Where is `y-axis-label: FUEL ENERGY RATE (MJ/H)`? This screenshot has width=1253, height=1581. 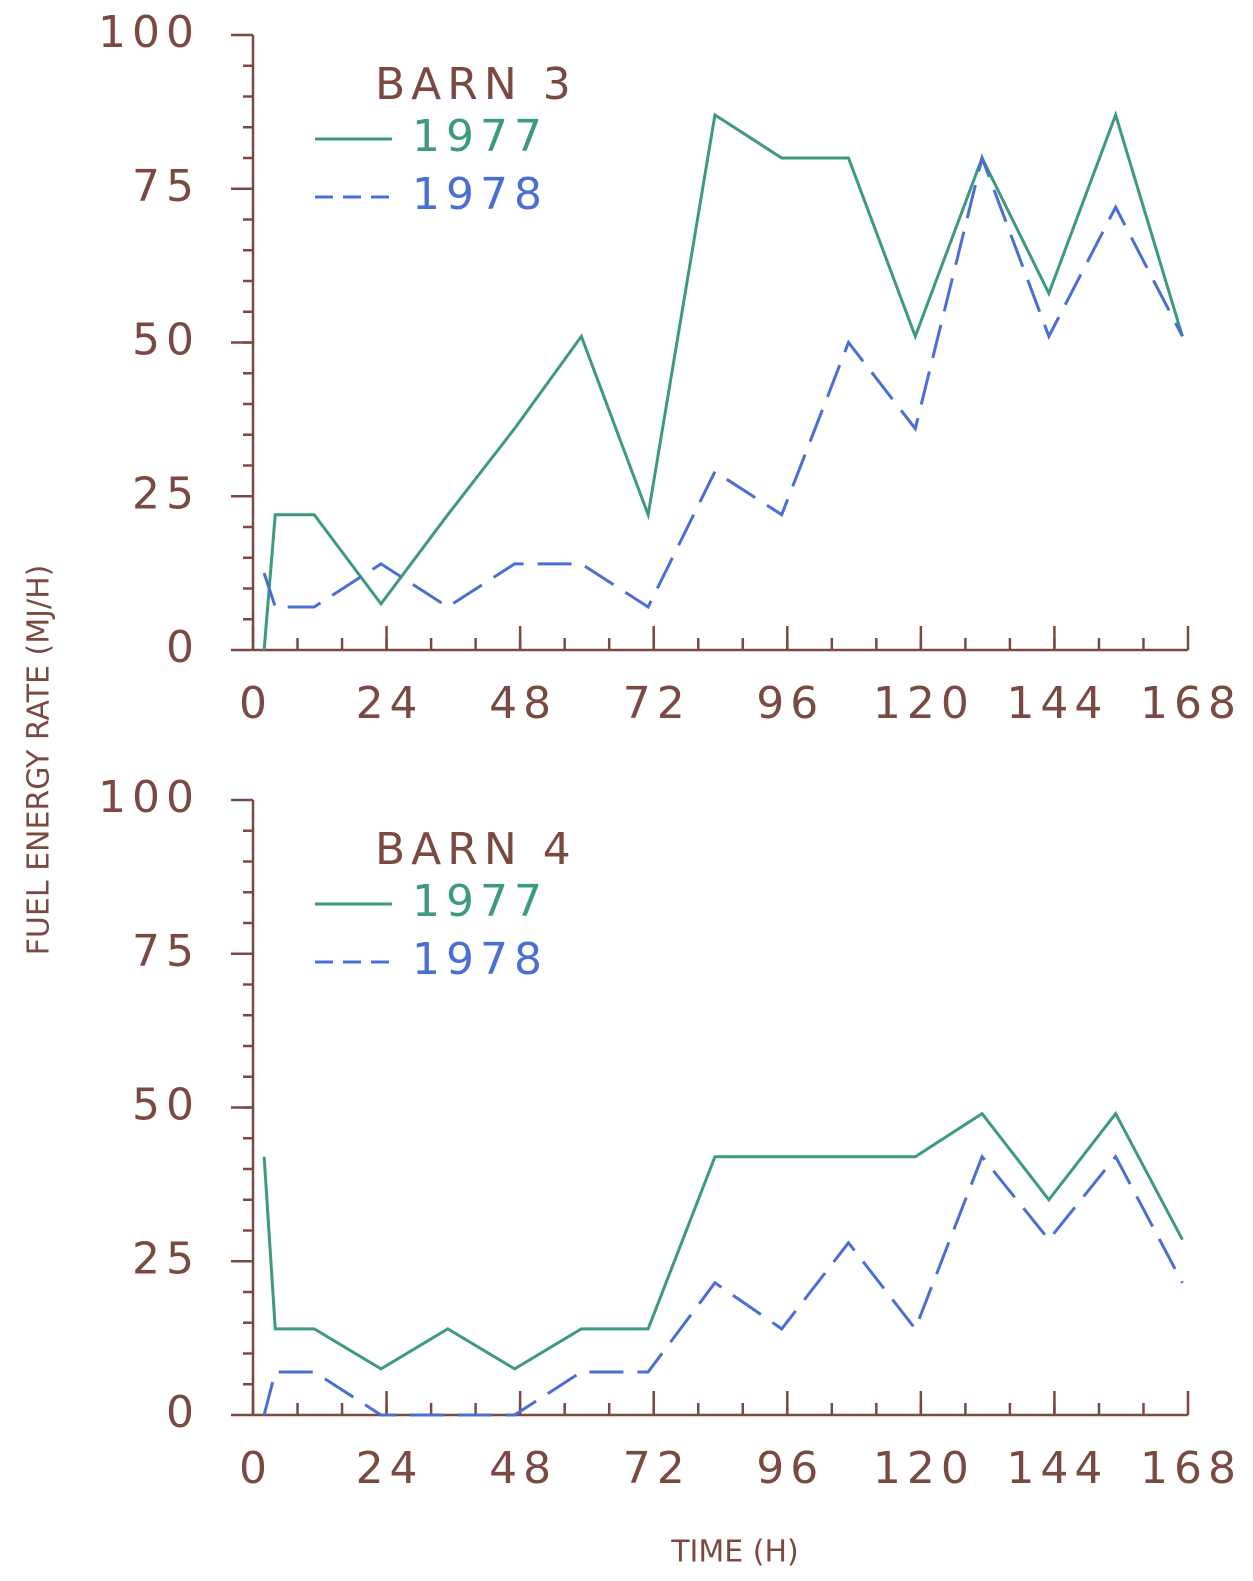
y-axis-label: FUEL ENERGY RATE (MJ/H) is located at coordinates (39, 760).